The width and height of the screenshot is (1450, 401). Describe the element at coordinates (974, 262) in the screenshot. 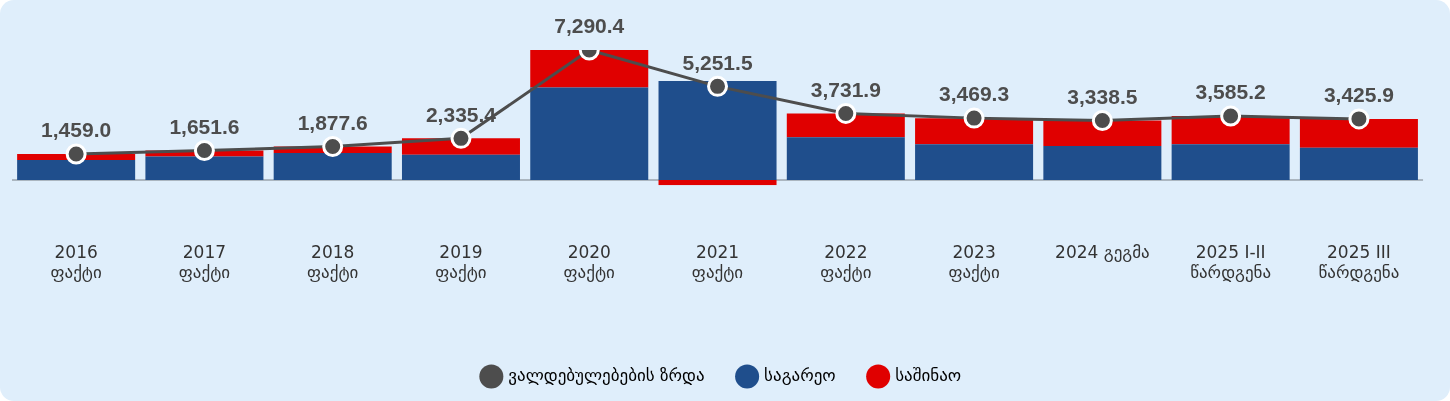

I see `x-tick-label: 2023 ფაქტი` at that location.